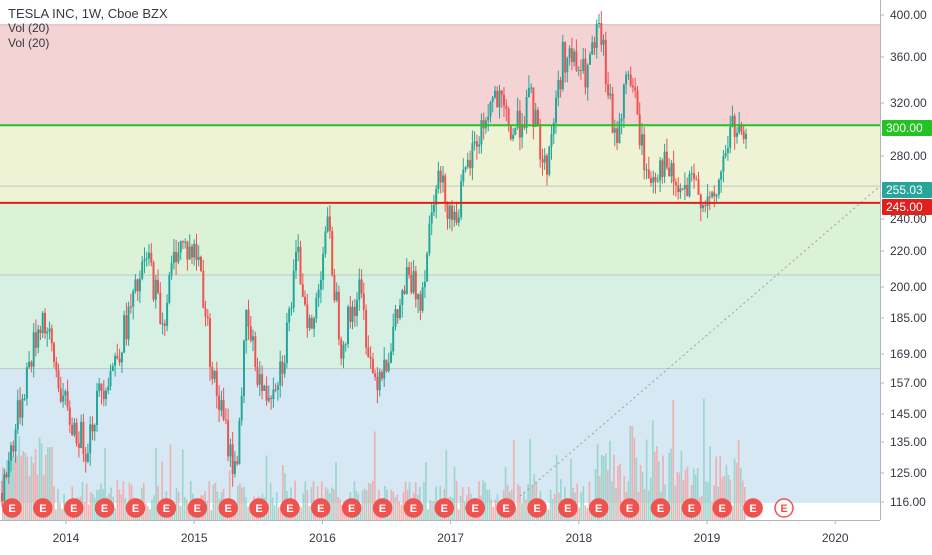 The width and height of the screenshot is (932, 555). I want to click on price-zone, so click(440, 239).